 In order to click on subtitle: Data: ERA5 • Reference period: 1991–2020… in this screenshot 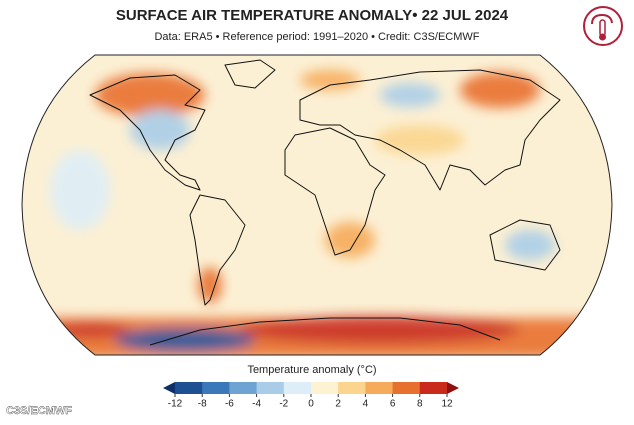, I will do `click(316, 37)`.